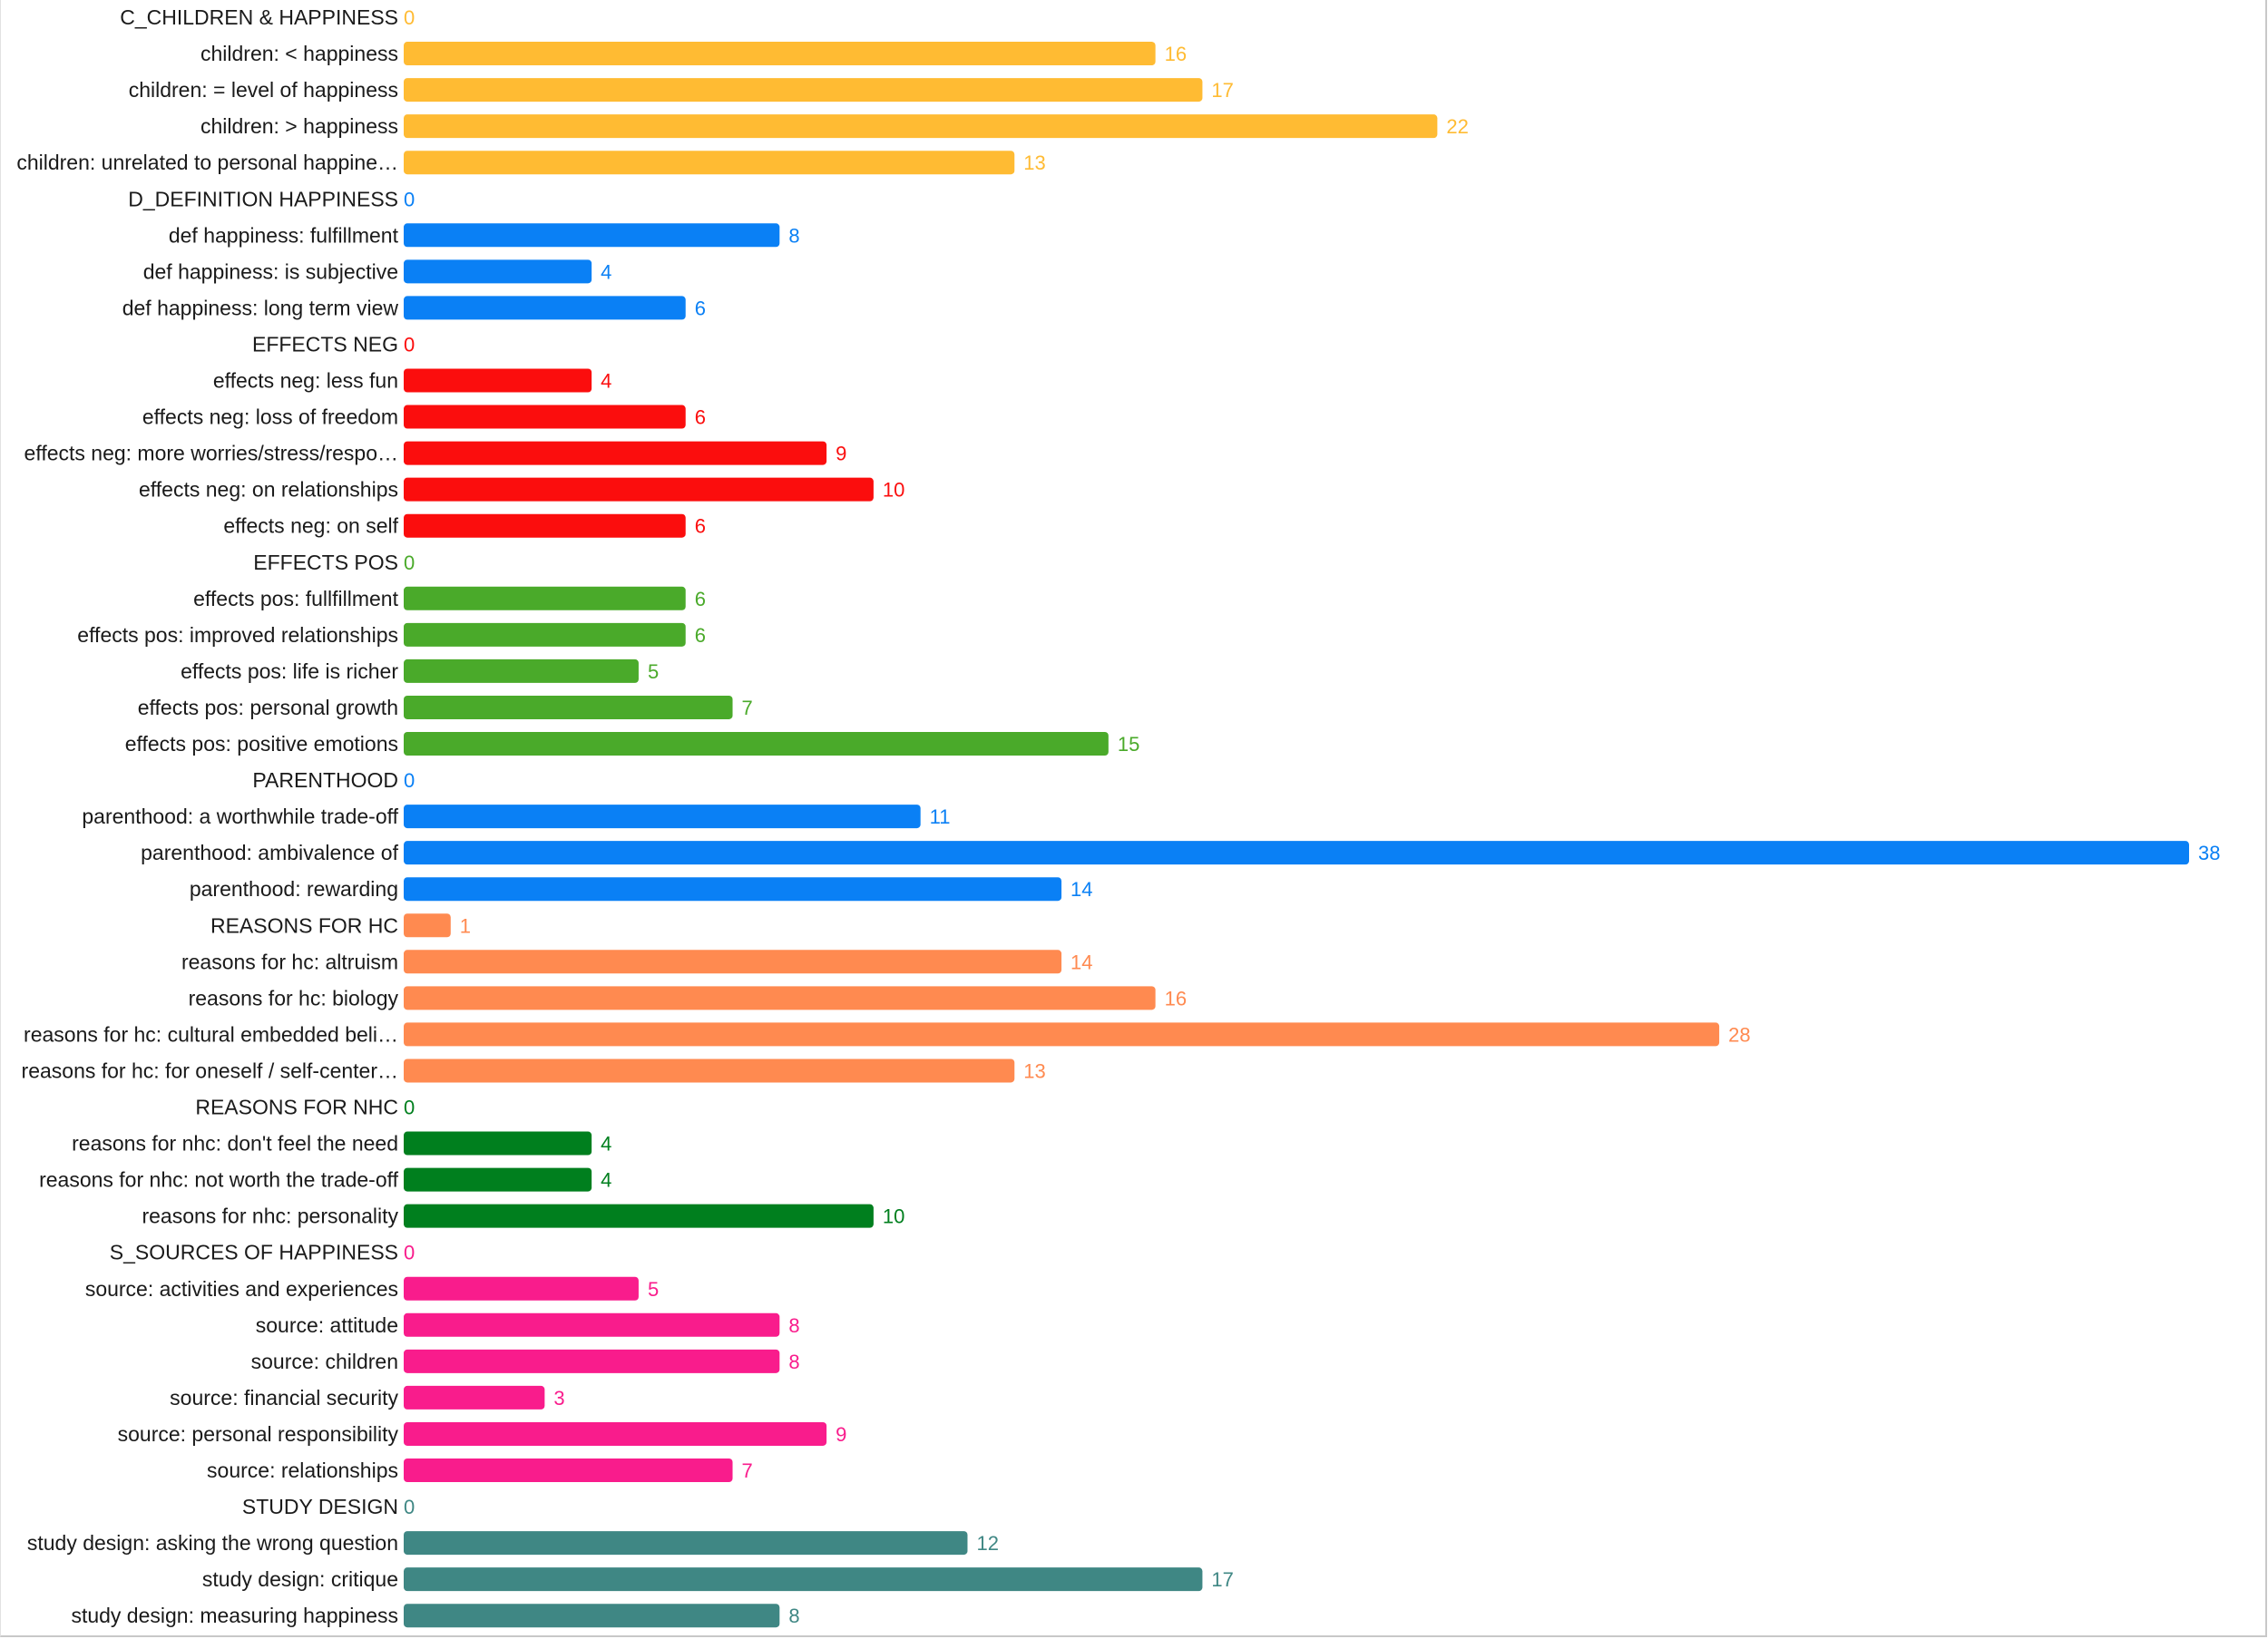 Image resolution: width=2268 pixels, height=1639 pixels. What do you see at coordinates (311, 526) in the screenshot?
I see `category-label: effects neg: on self` at bounding box center [311, 526].